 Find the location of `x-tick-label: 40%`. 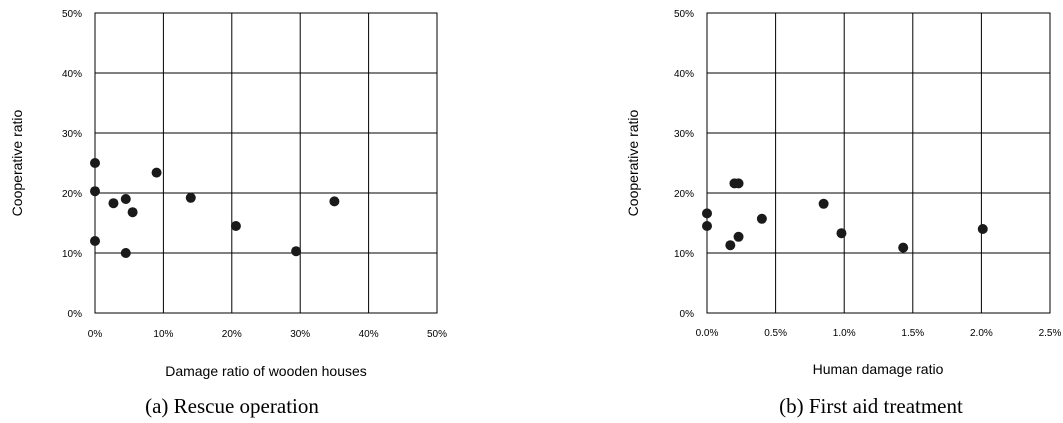

x-tick-label: 40% is located at coordinates (369, 334).